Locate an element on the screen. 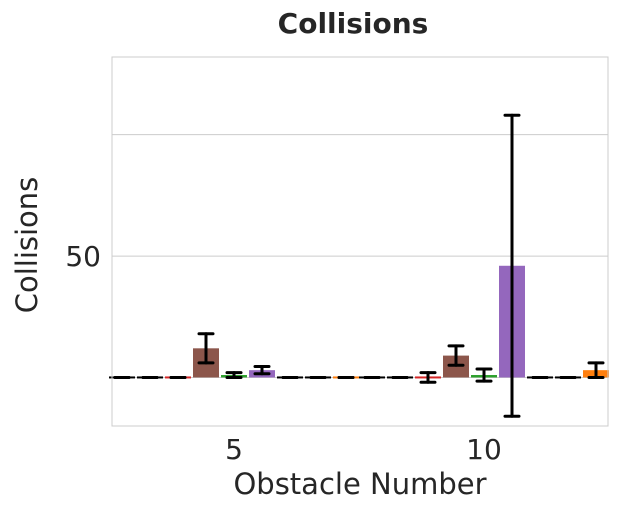  x-tick-labels: 5 10 is located at coordinates (363, 449).